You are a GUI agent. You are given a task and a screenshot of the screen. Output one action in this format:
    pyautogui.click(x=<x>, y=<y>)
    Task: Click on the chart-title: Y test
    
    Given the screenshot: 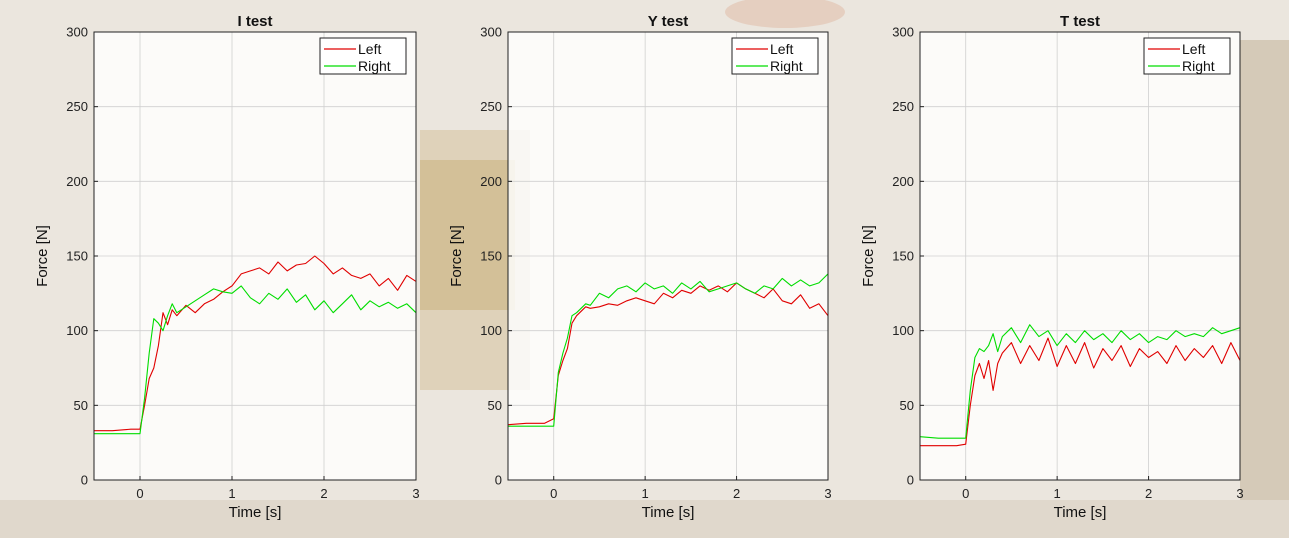 What is the action you would take?
    pyautogui.click(x=668, y=21)
    